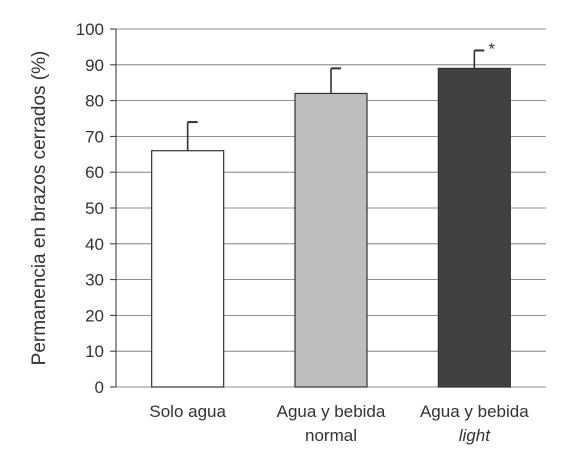  I want to click on y-tick-labels: 0 10 20 30 40 50 60 70 80 90 100, so click(90, 208).